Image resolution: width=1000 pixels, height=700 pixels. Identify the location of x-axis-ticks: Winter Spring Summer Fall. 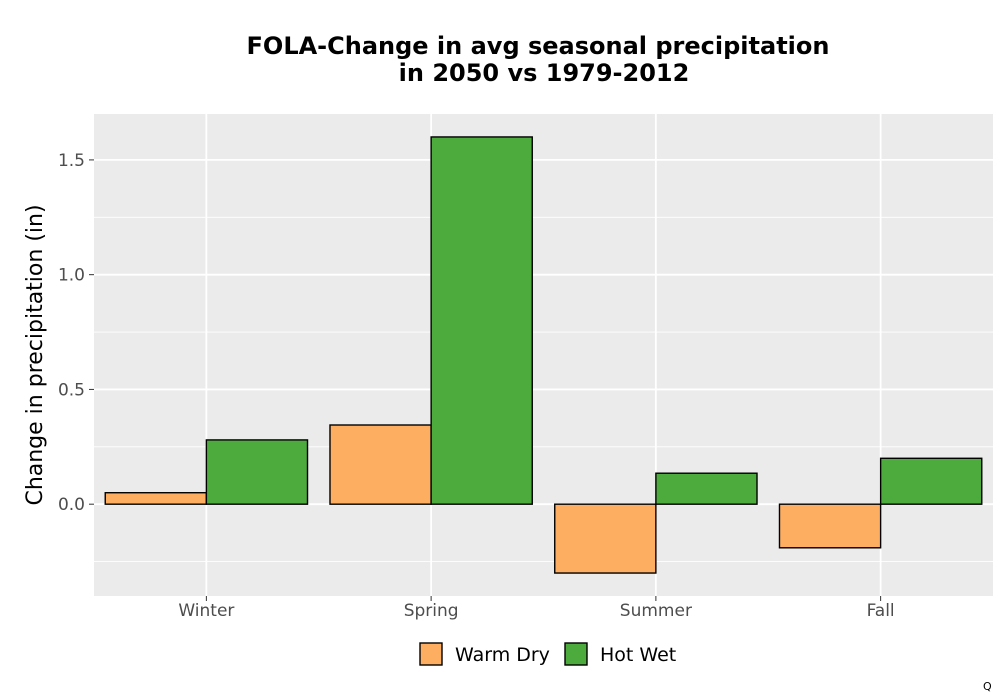
(536, 608).